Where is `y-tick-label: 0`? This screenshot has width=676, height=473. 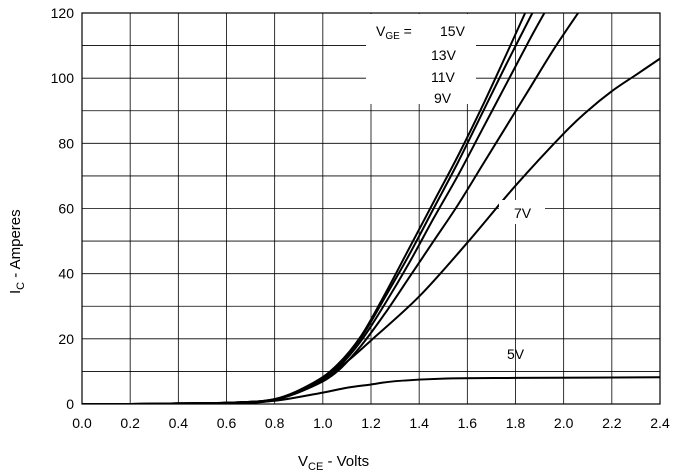 y-tick-label: 0 is located at coordinates (70, 404).